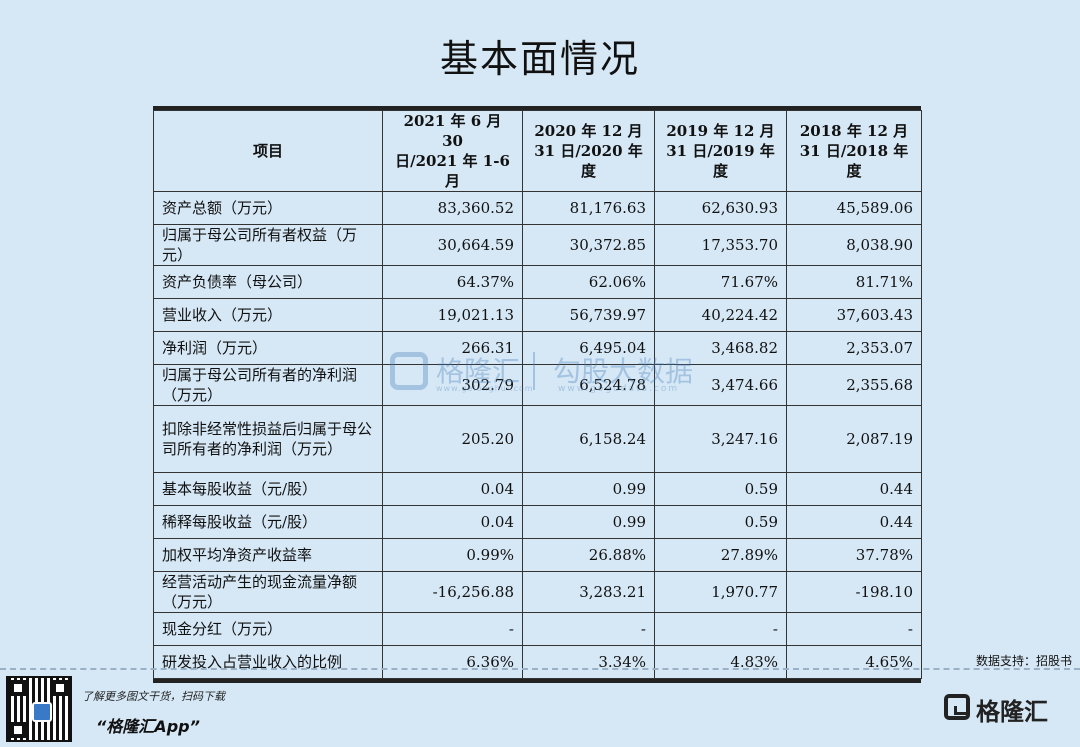 This screenshot has height=747, width=1080. I want to click on row-value: 6,495.04, so click(588, 348).